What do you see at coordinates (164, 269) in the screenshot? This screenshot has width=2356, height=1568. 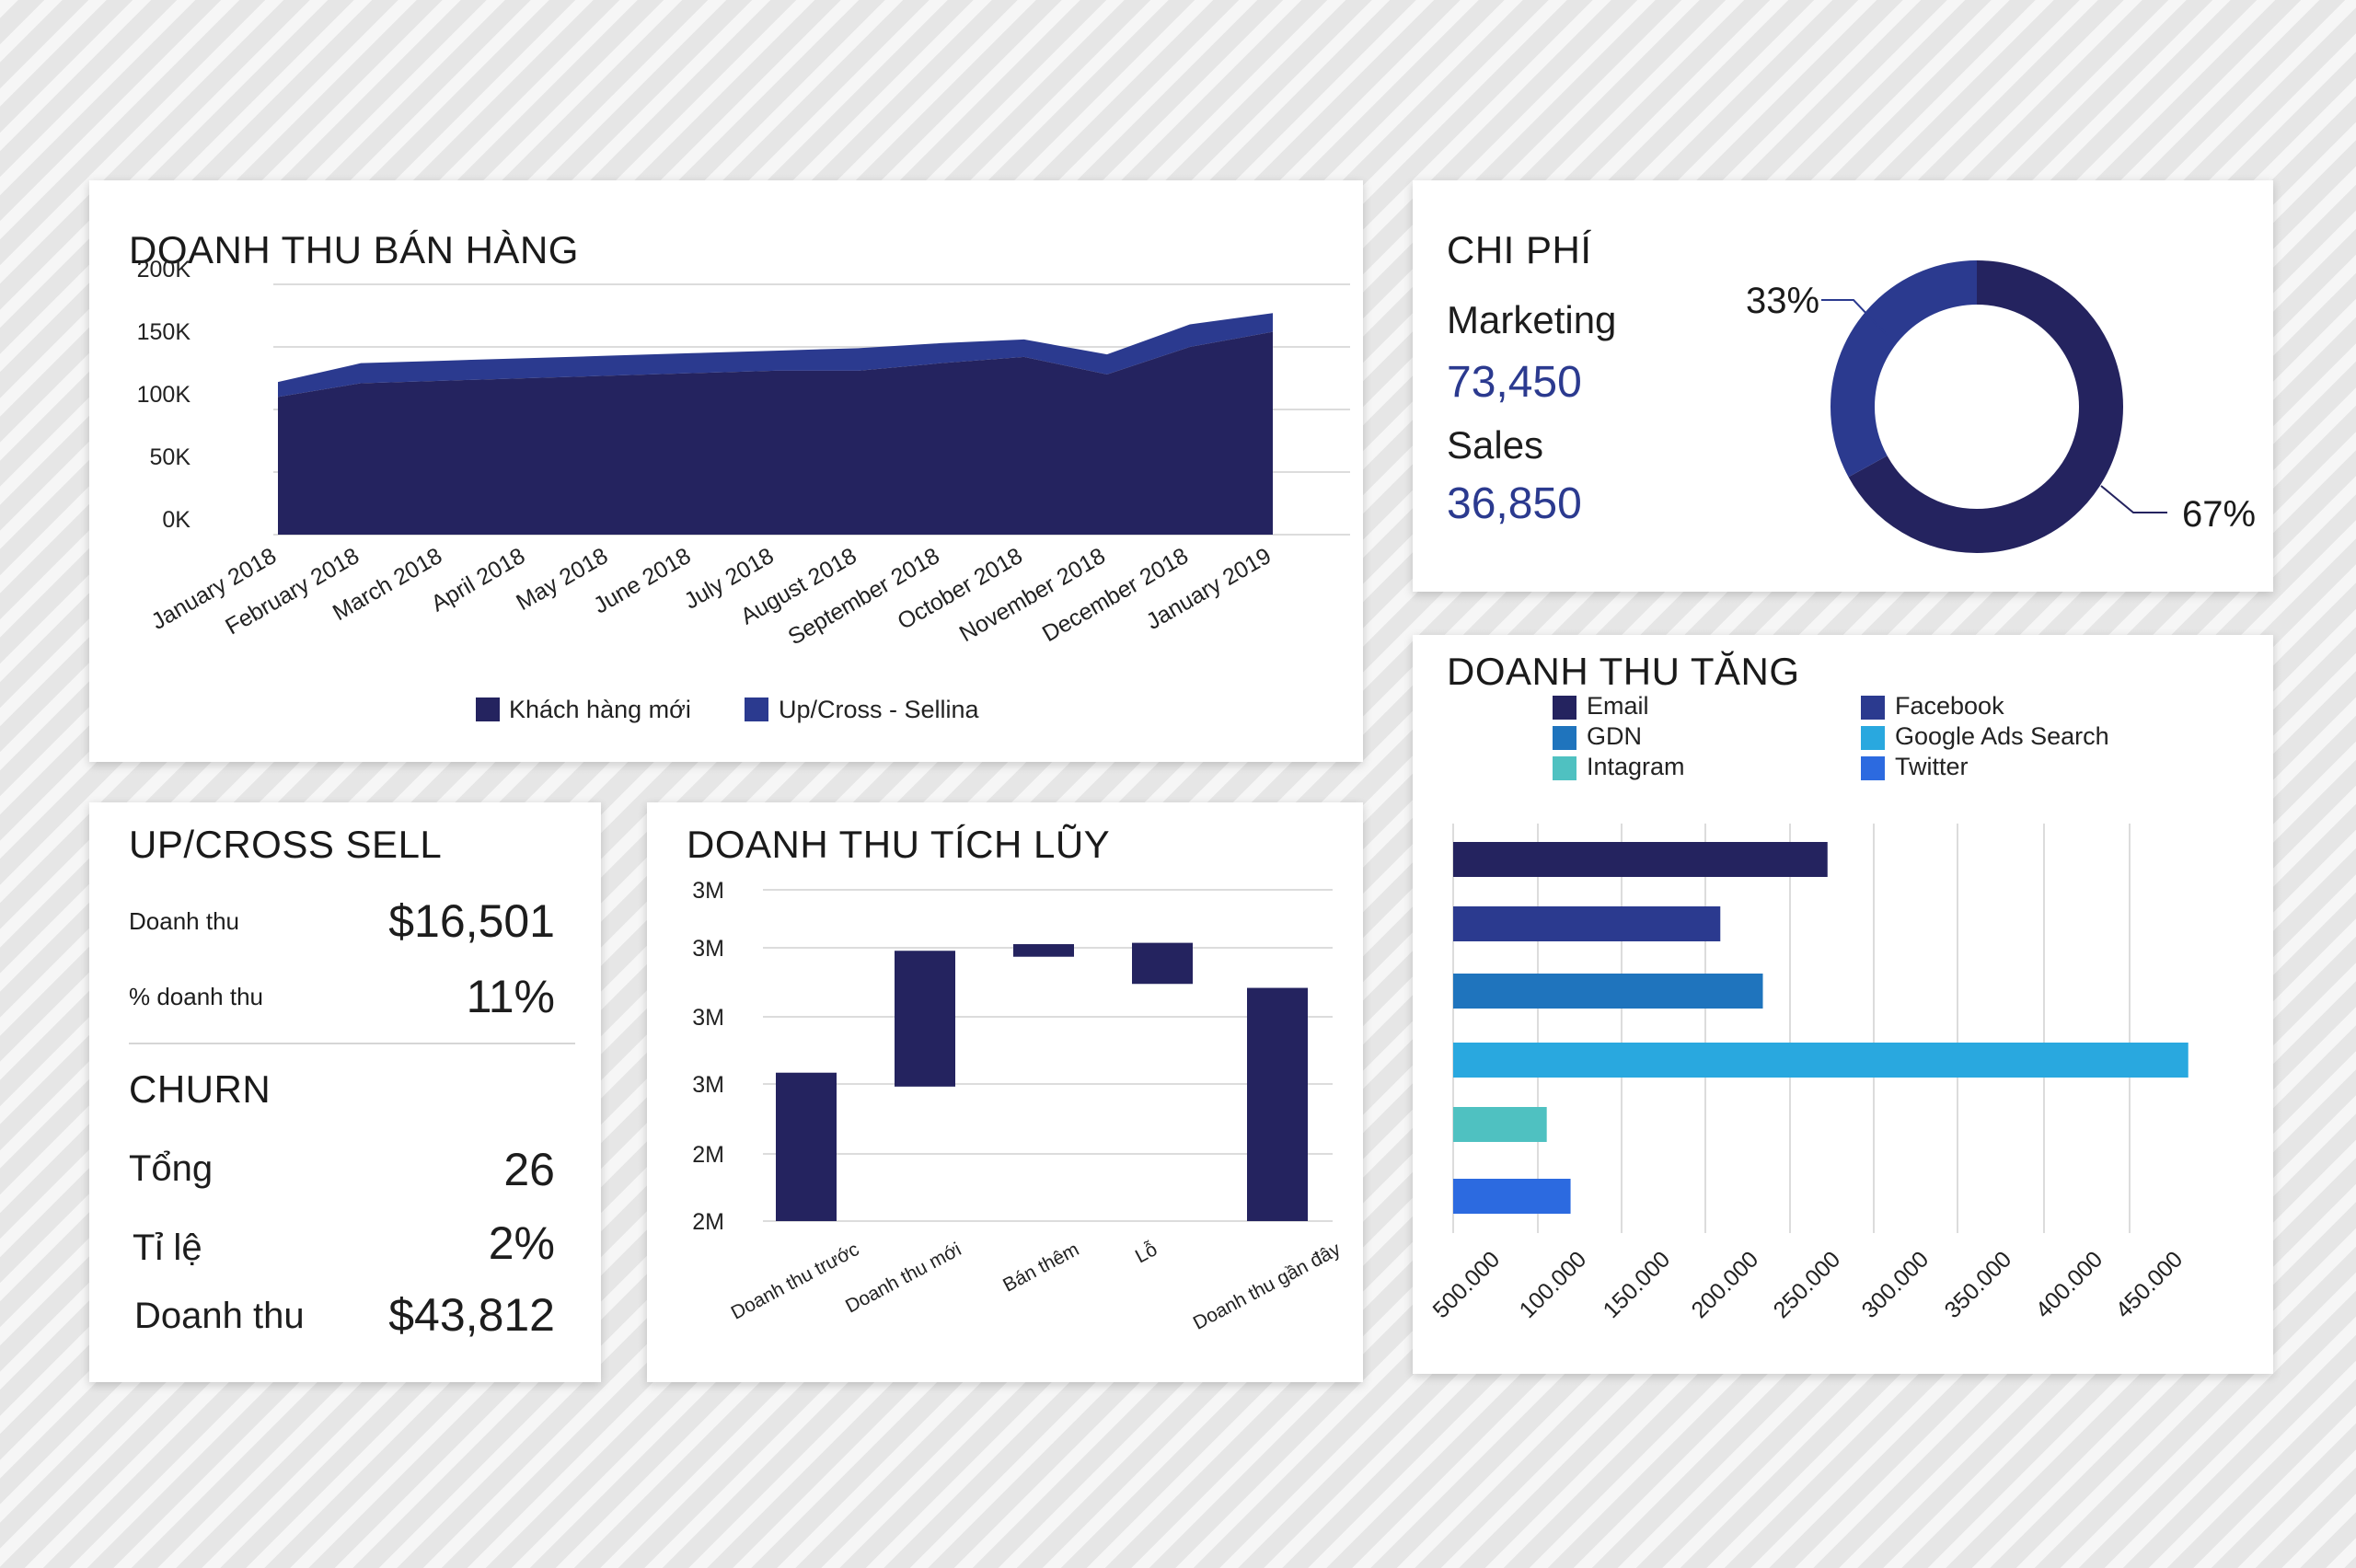 I see `y-tick-label: 200K` at bounding box center [164, 269].